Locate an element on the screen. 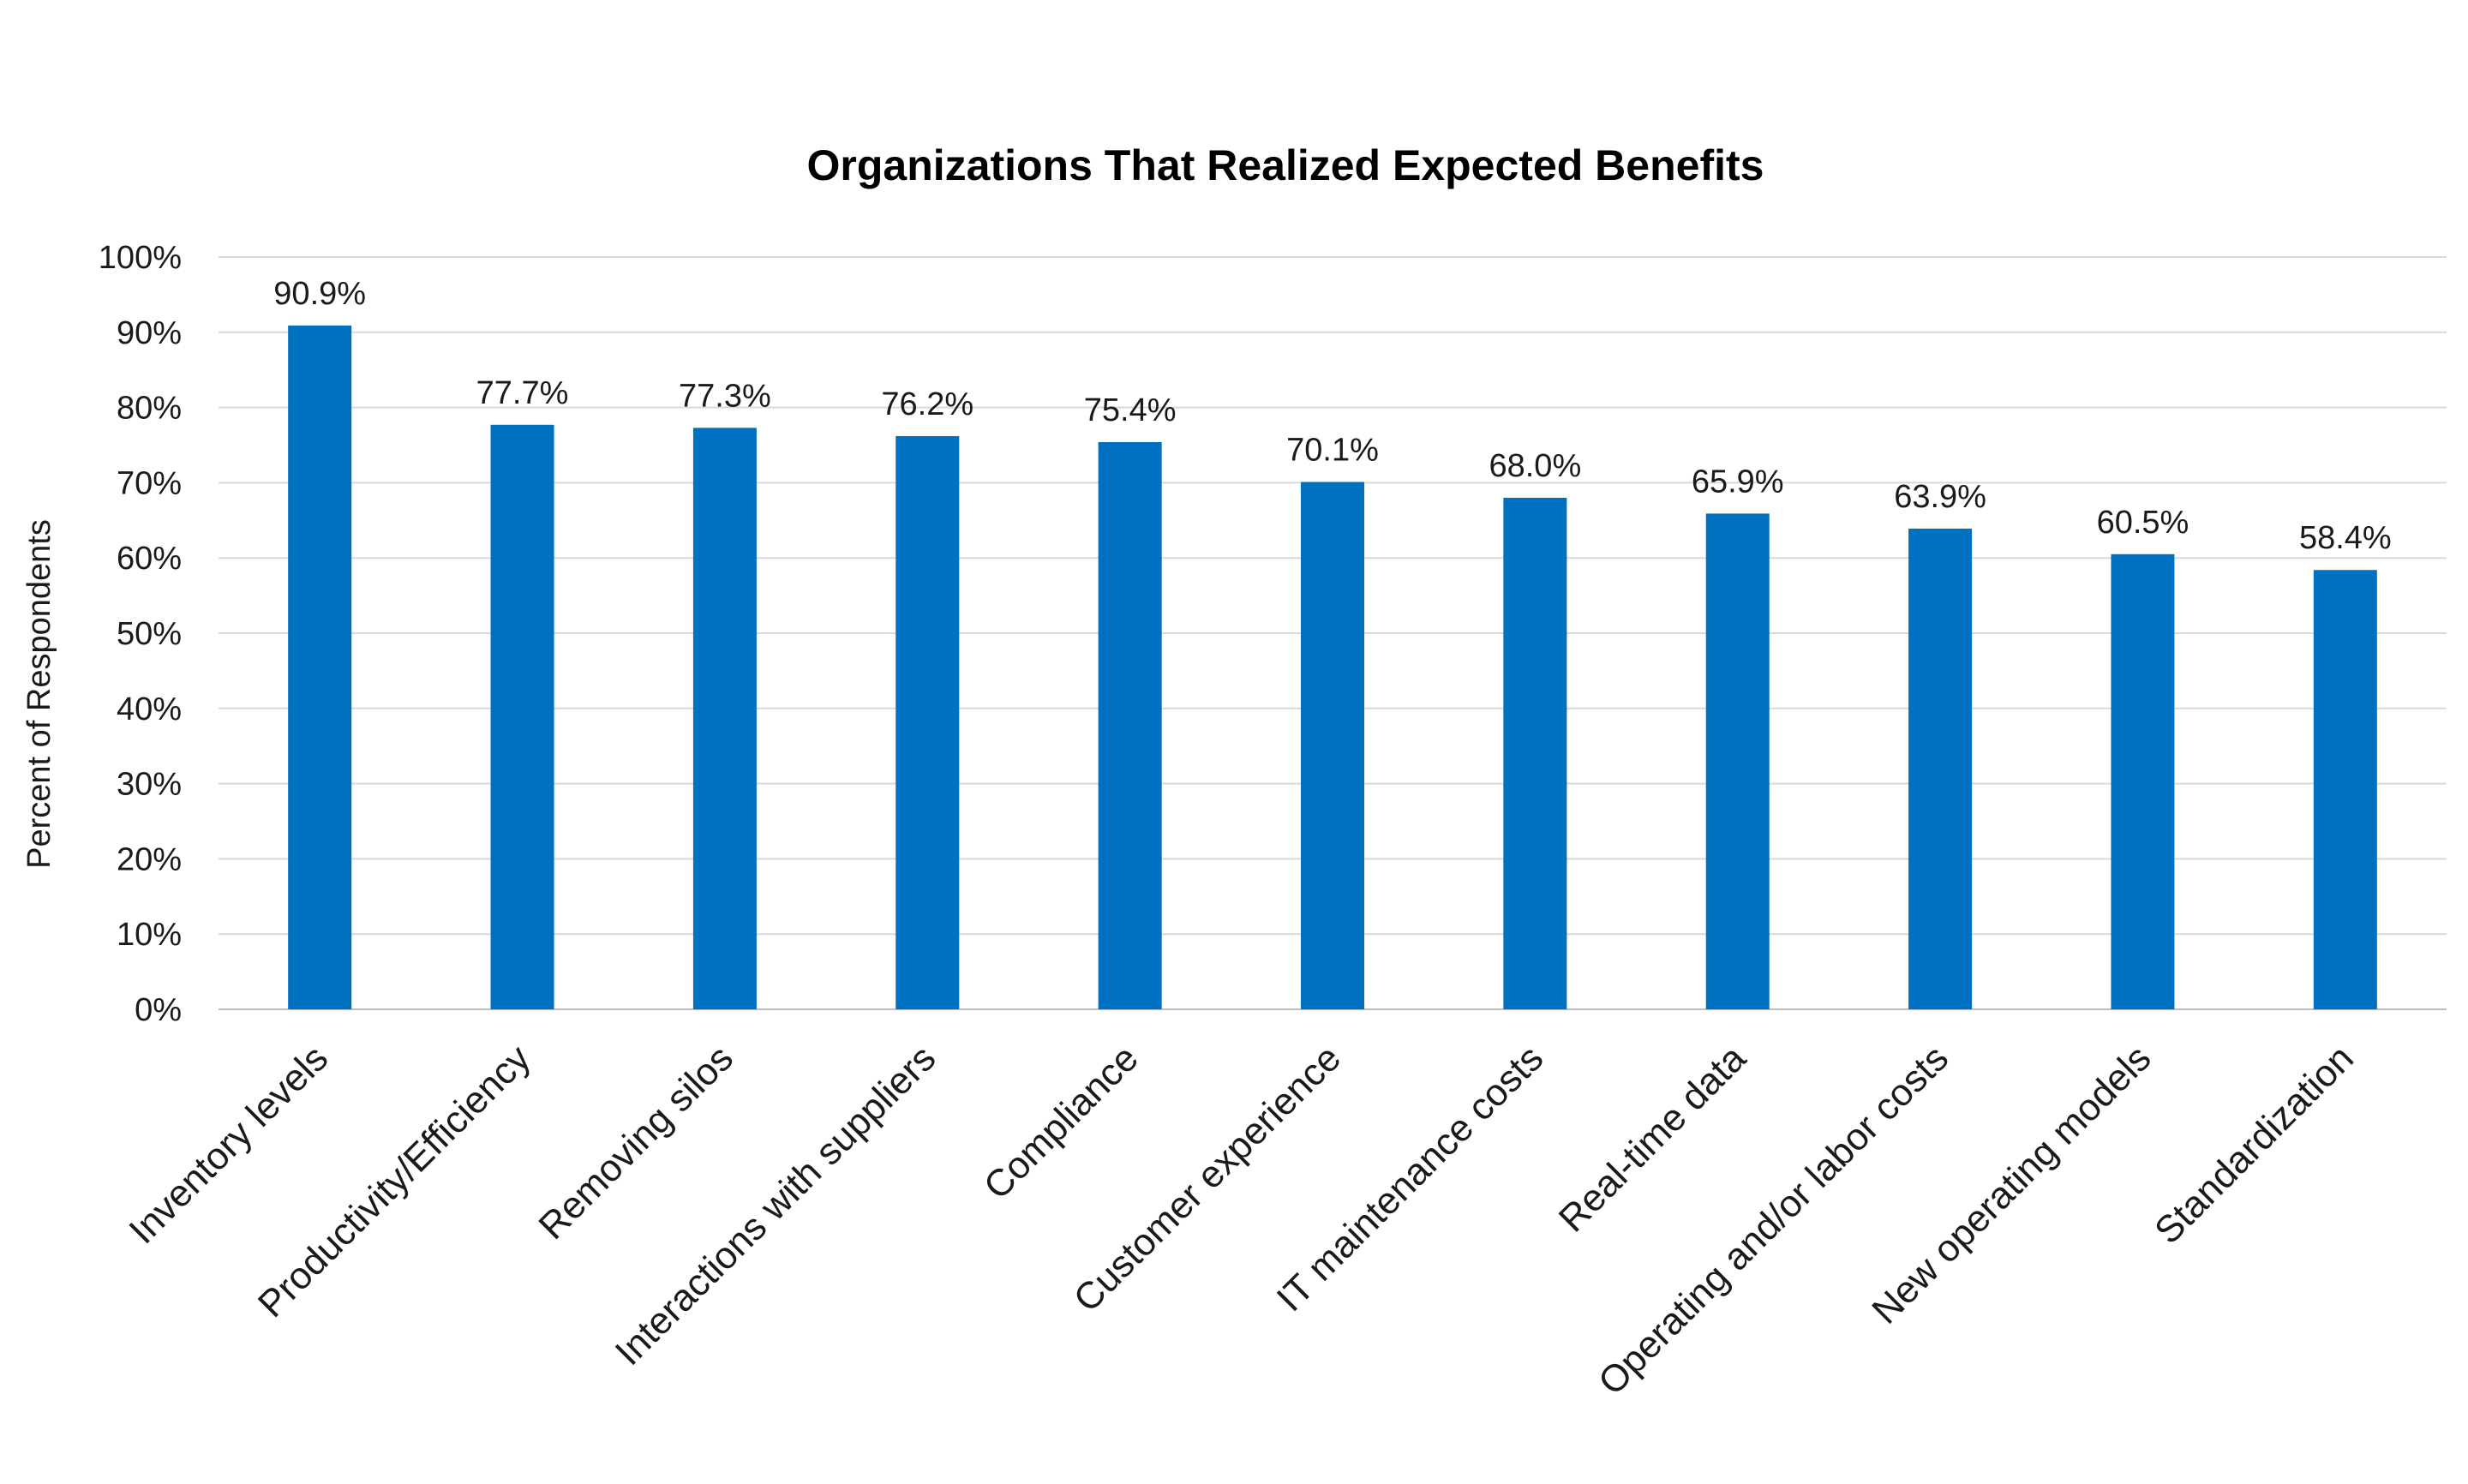 The width and height of the screenshot is (2468, 1484). y-tick-label: 70% is located at coordinates (149, 483).